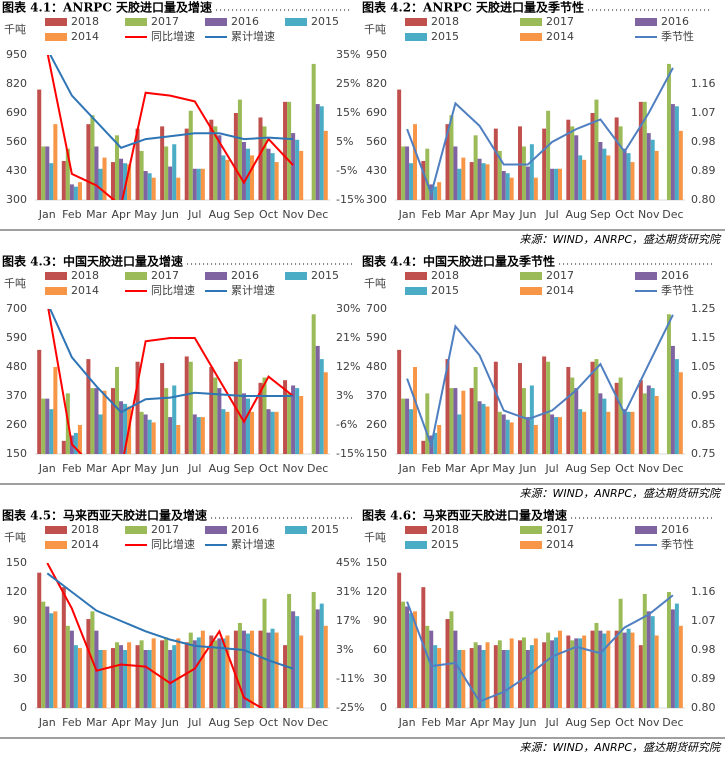 This screenshot has width=725, height=757. I want to click on y-tick-label: 560, so click(376, 141).